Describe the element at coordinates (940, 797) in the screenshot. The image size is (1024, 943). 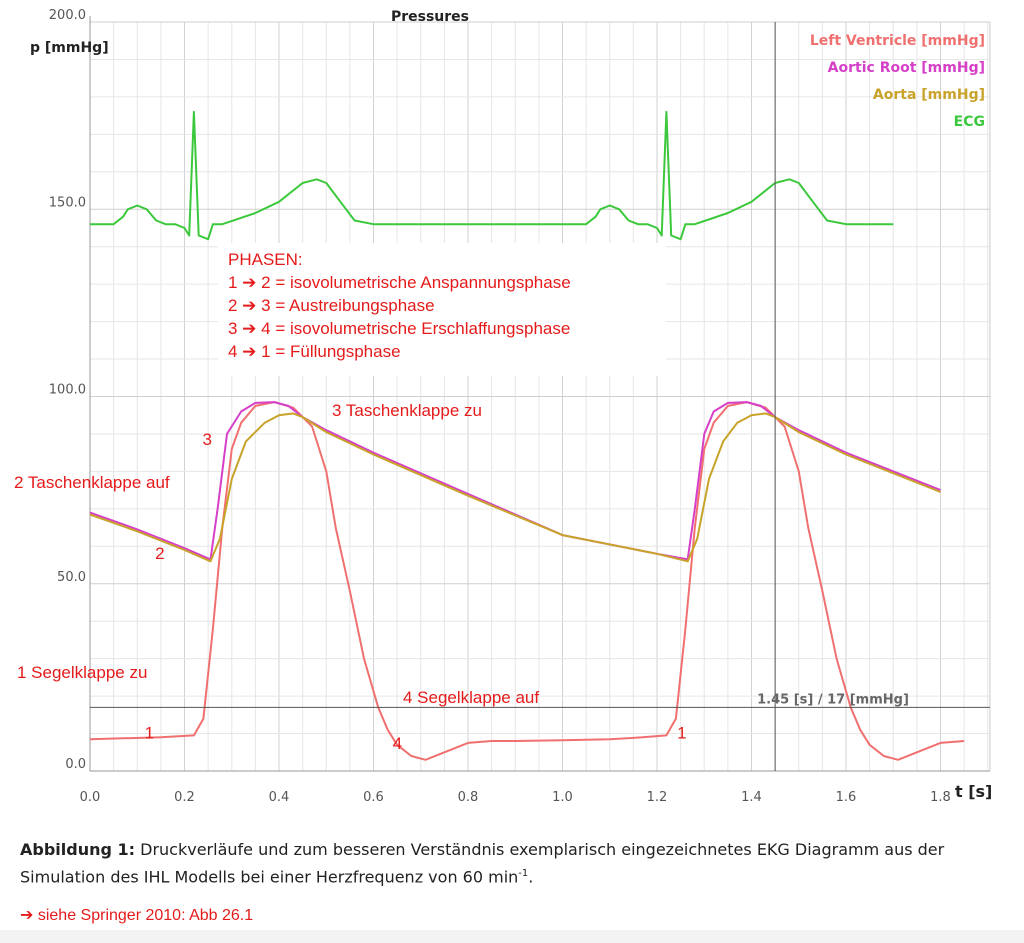
I see `x-tick-label: 1.8` at that location.